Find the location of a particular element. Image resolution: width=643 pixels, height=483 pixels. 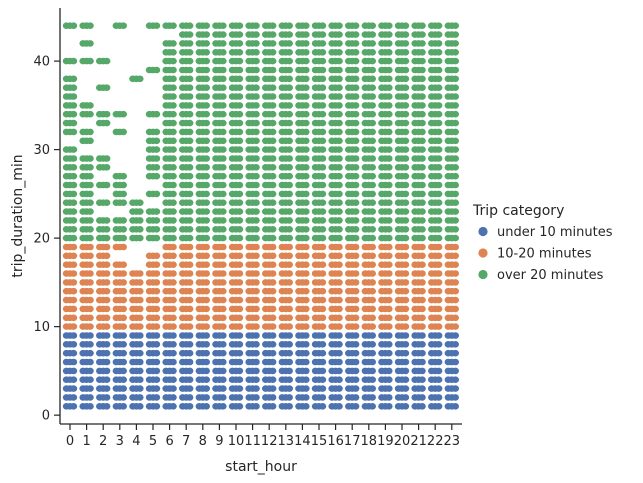

y-tick-label: 10 is located at coordinates (41, 327).